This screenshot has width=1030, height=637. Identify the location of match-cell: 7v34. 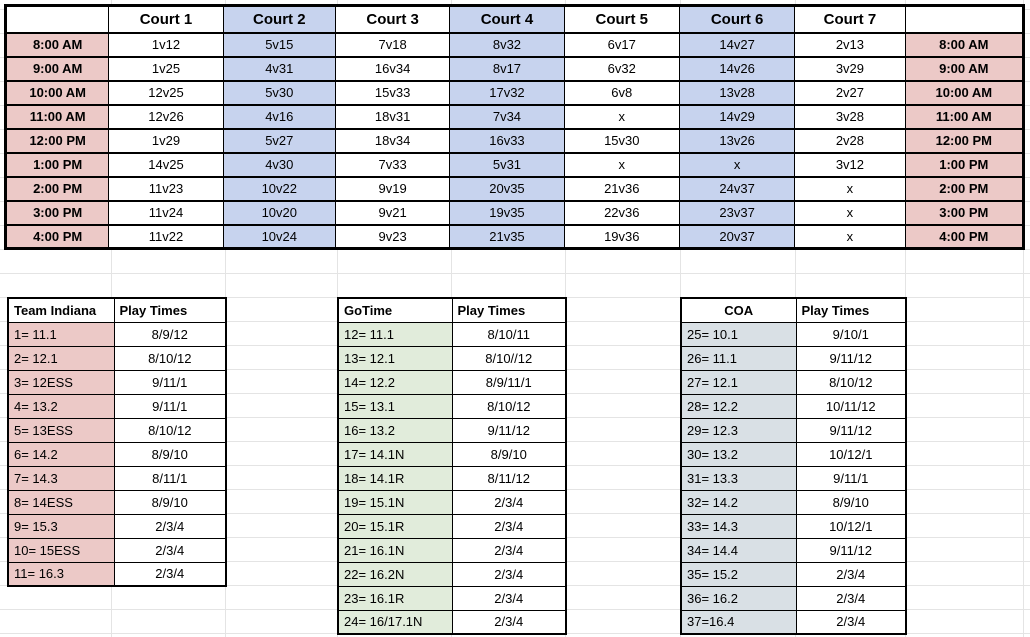
(507, 116).